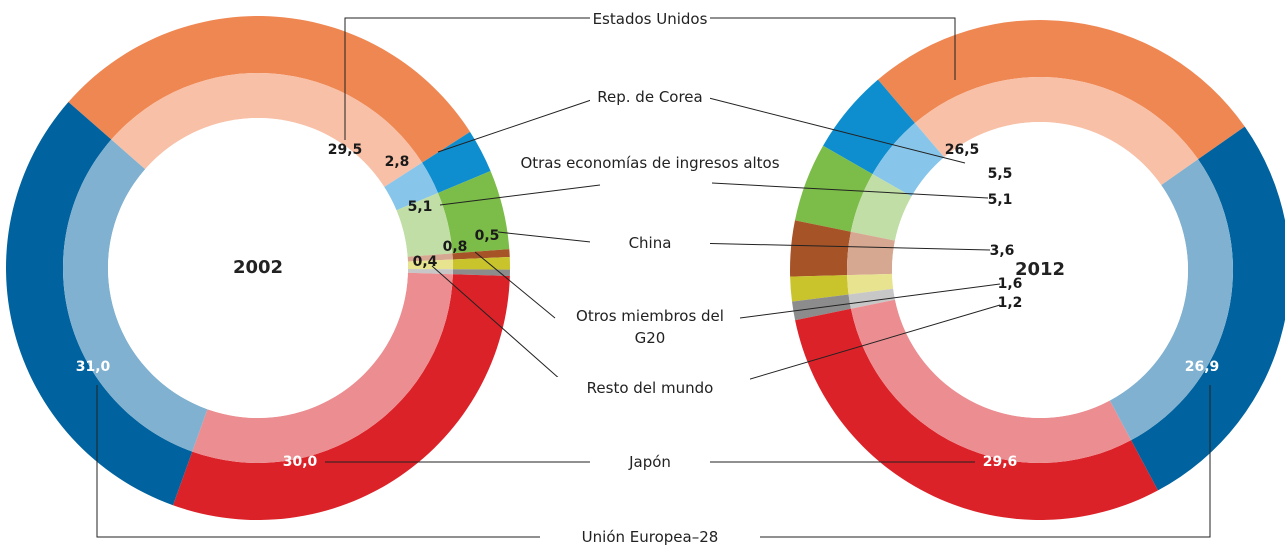 The width and height of the screenshot is (1285, 547). What do you see at coordinates (1000, 462) in the screenshot?
I see `value-label: 29,6` at bounding box center [1000, 462].